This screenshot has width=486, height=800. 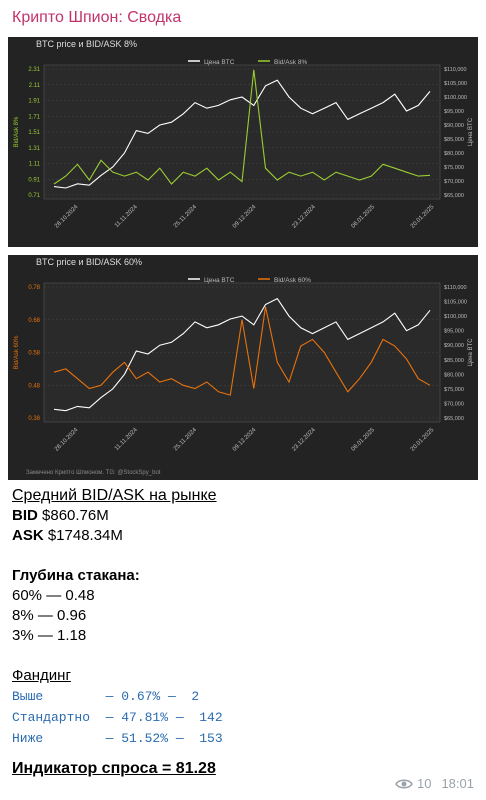 I want to click on y-tick-left: 0.58, so click(x=34, y=354).